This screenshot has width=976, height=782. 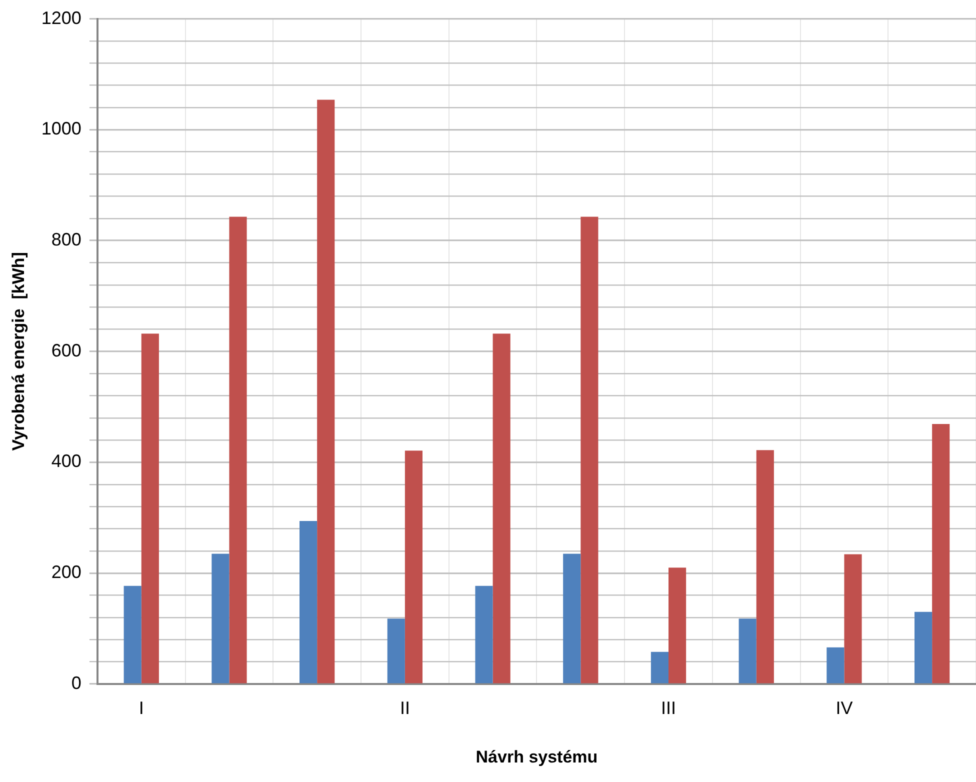 I want to click on x-tick-label: I, so click(x=141, y=708).